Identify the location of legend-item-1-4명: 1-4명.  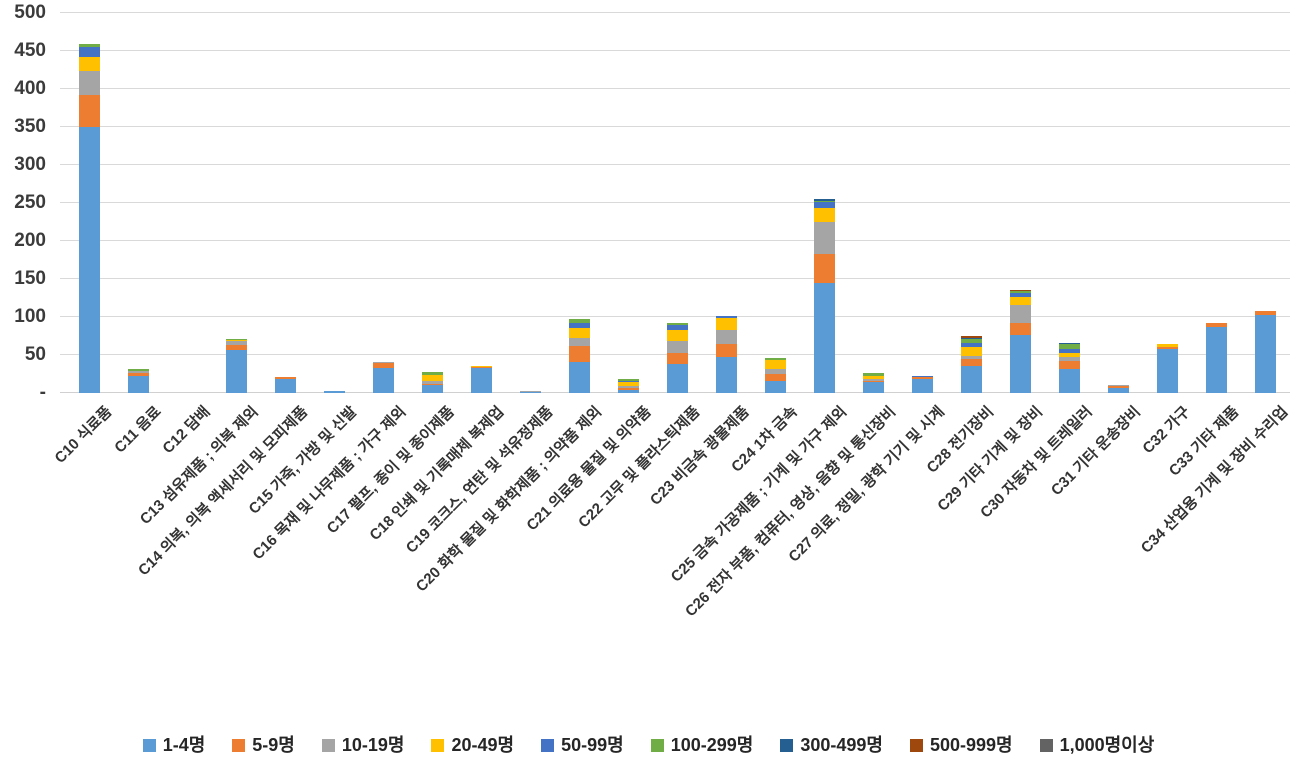
(174, 745).